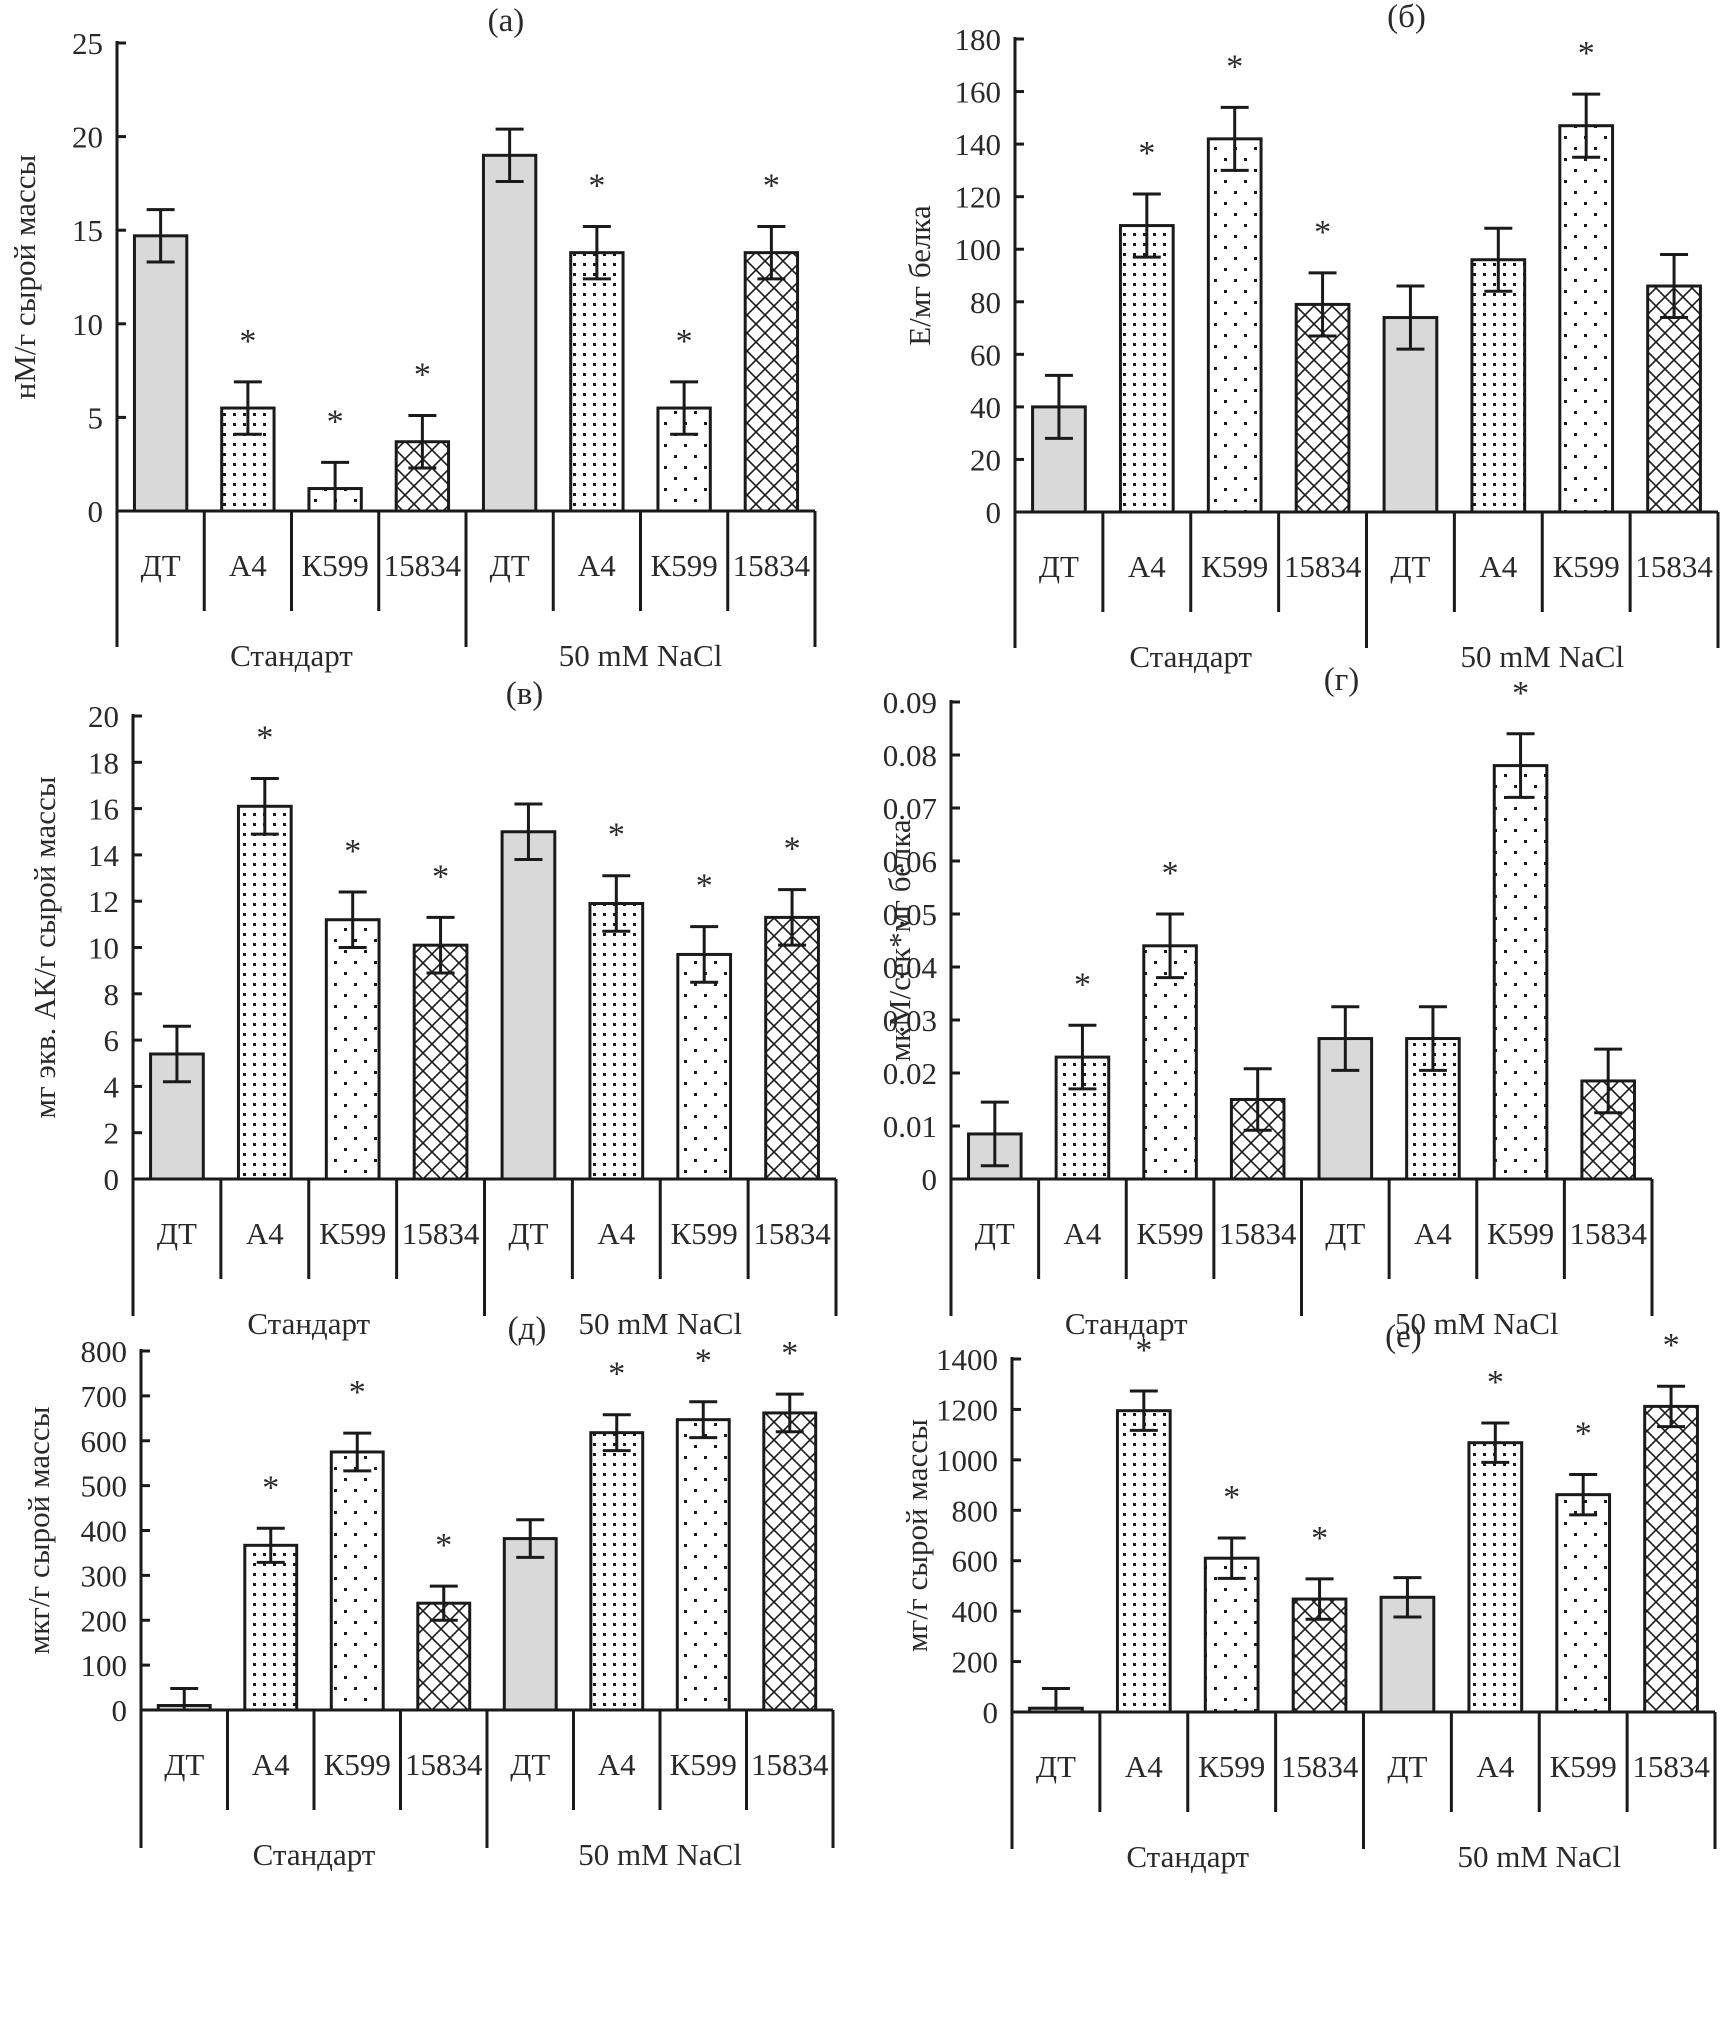 The height and width of the screenshot is (2024, 1720). I want to click on panel-title: (д), so click(527, 1329).